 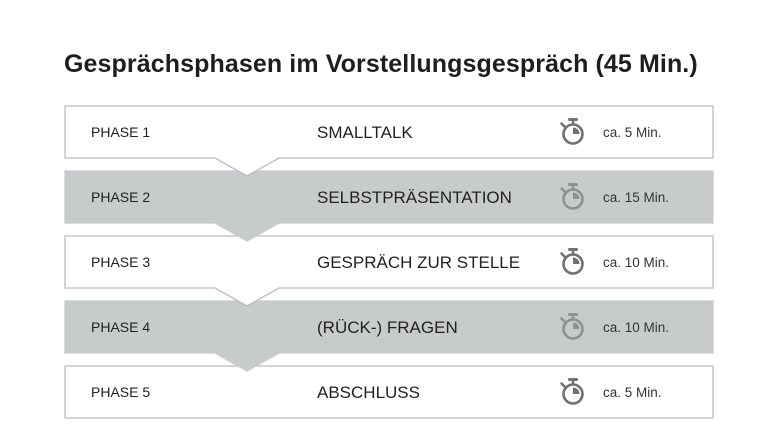 I want to click on phase-label: PHASE 1, so click(x=120, y=132).